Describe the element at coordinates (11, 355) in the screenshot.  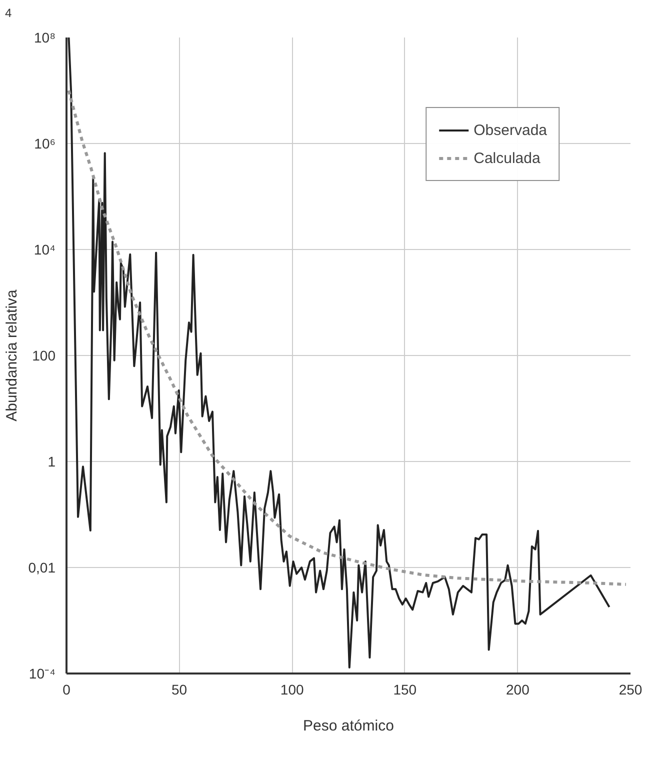
I see `y-axis-title: Abundancia relativa` at that location.